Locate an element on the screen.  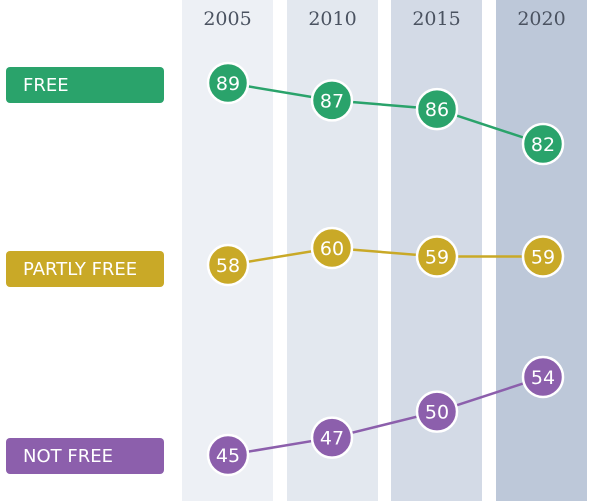
data-point-partly-free-2015 is located at coordinates (437, 256).